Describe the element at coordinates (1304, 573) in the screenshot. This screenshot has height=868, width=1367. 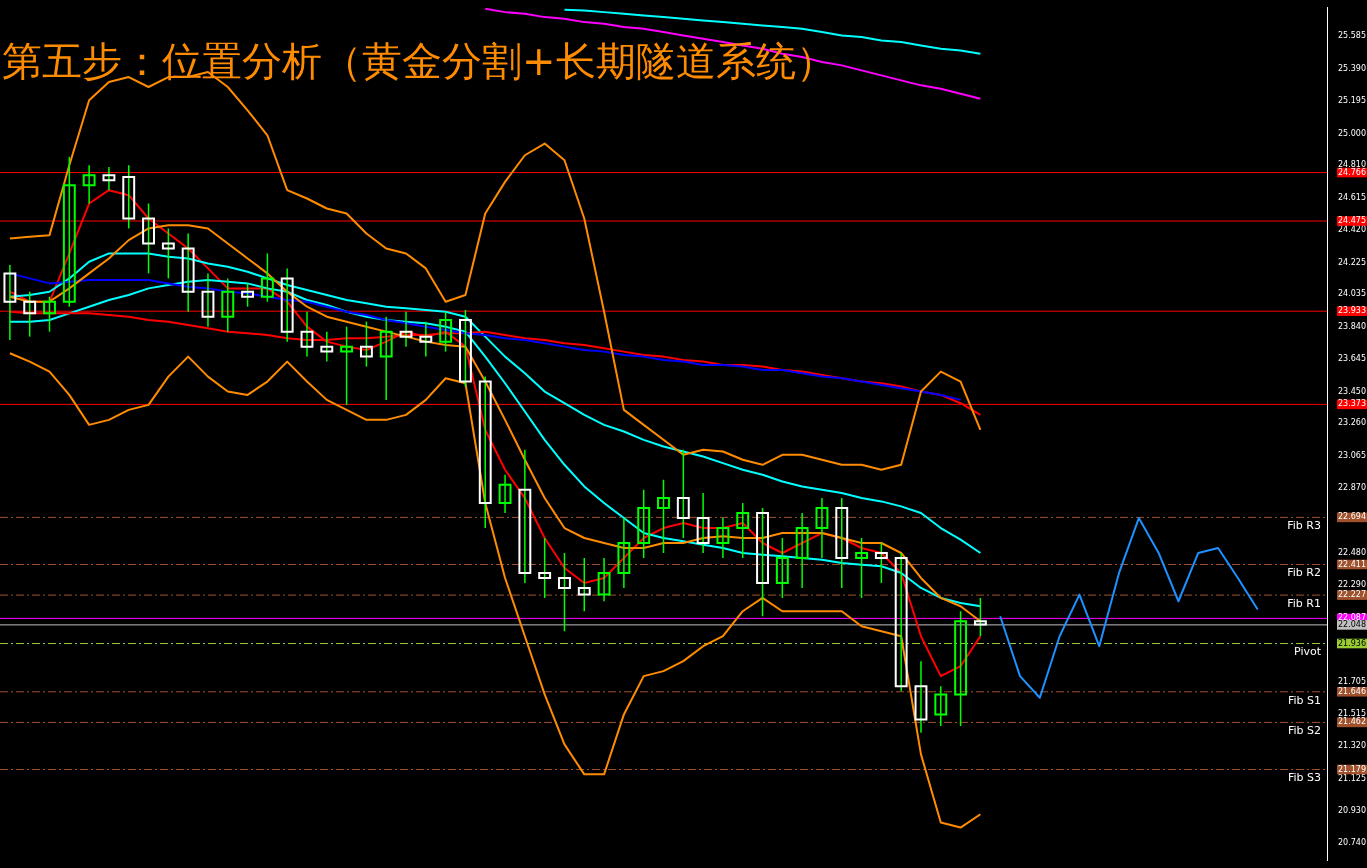
I see `ref-line-label: Fib R2` at that location.